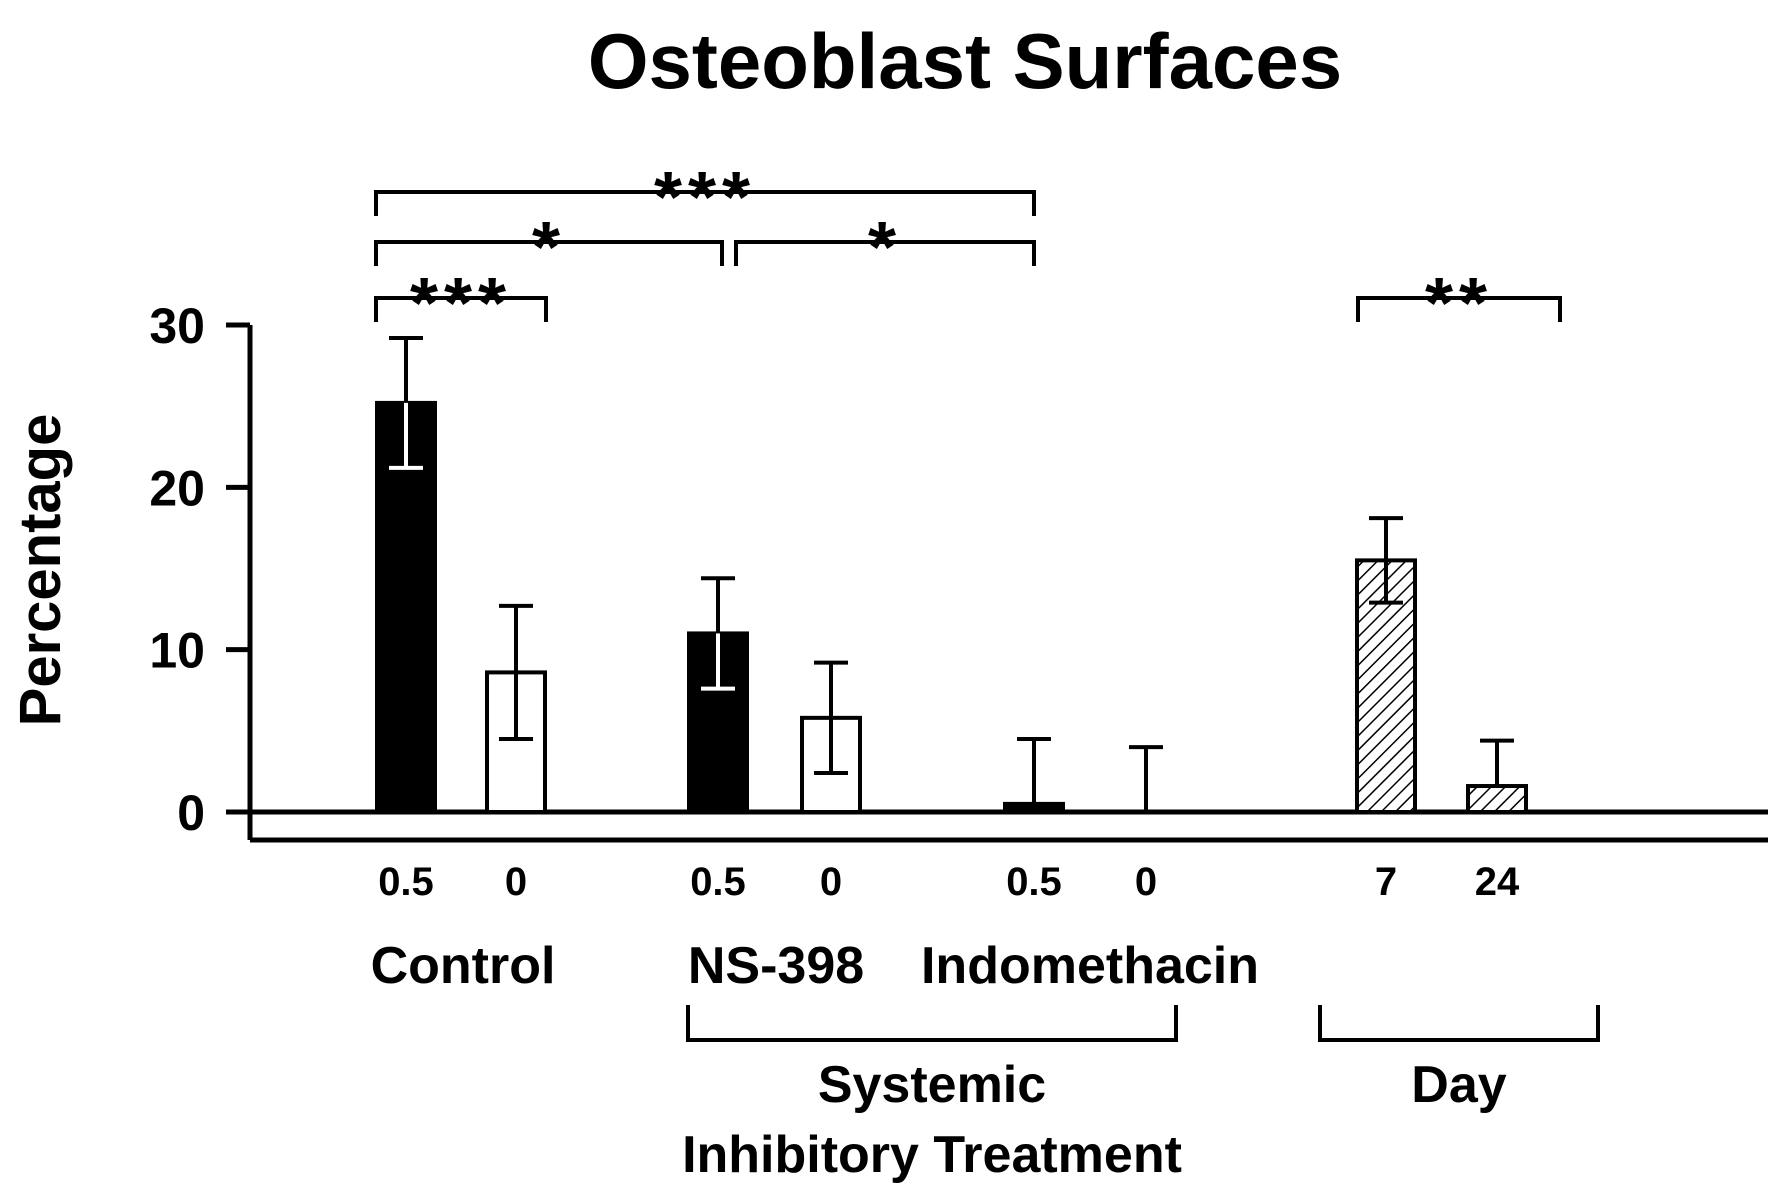 This screenshot has height=1200, width=1768. What do you see at coordinates (1458, 1085) in the screenshot?
I see `day-label: Day` at bounding box center [1458, 1085].